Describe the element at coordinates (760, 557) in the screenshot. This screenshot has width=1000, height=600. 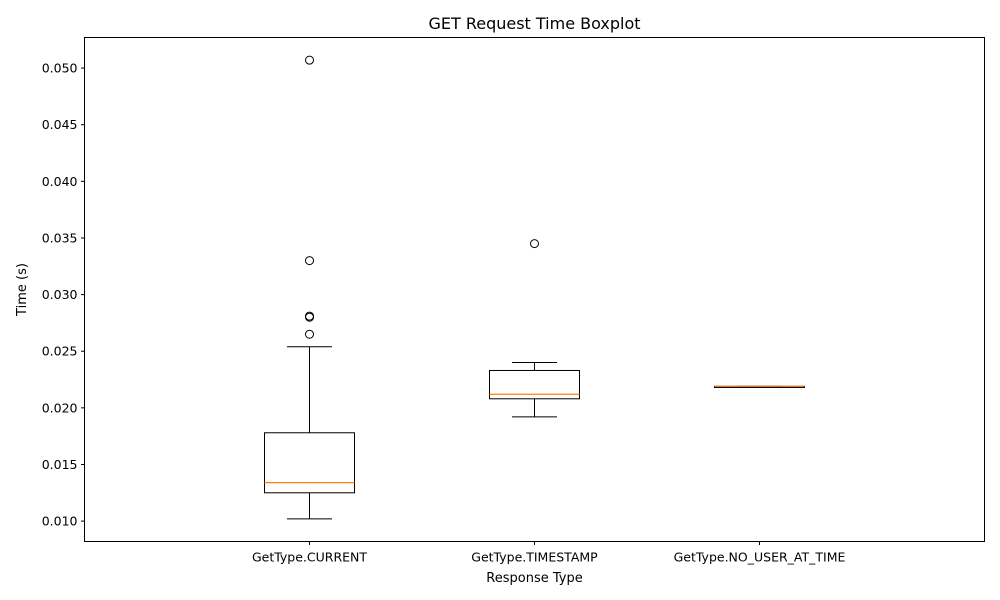
I see `x-tick-label: GetType.NO_USER_AT_TIME` at that location.